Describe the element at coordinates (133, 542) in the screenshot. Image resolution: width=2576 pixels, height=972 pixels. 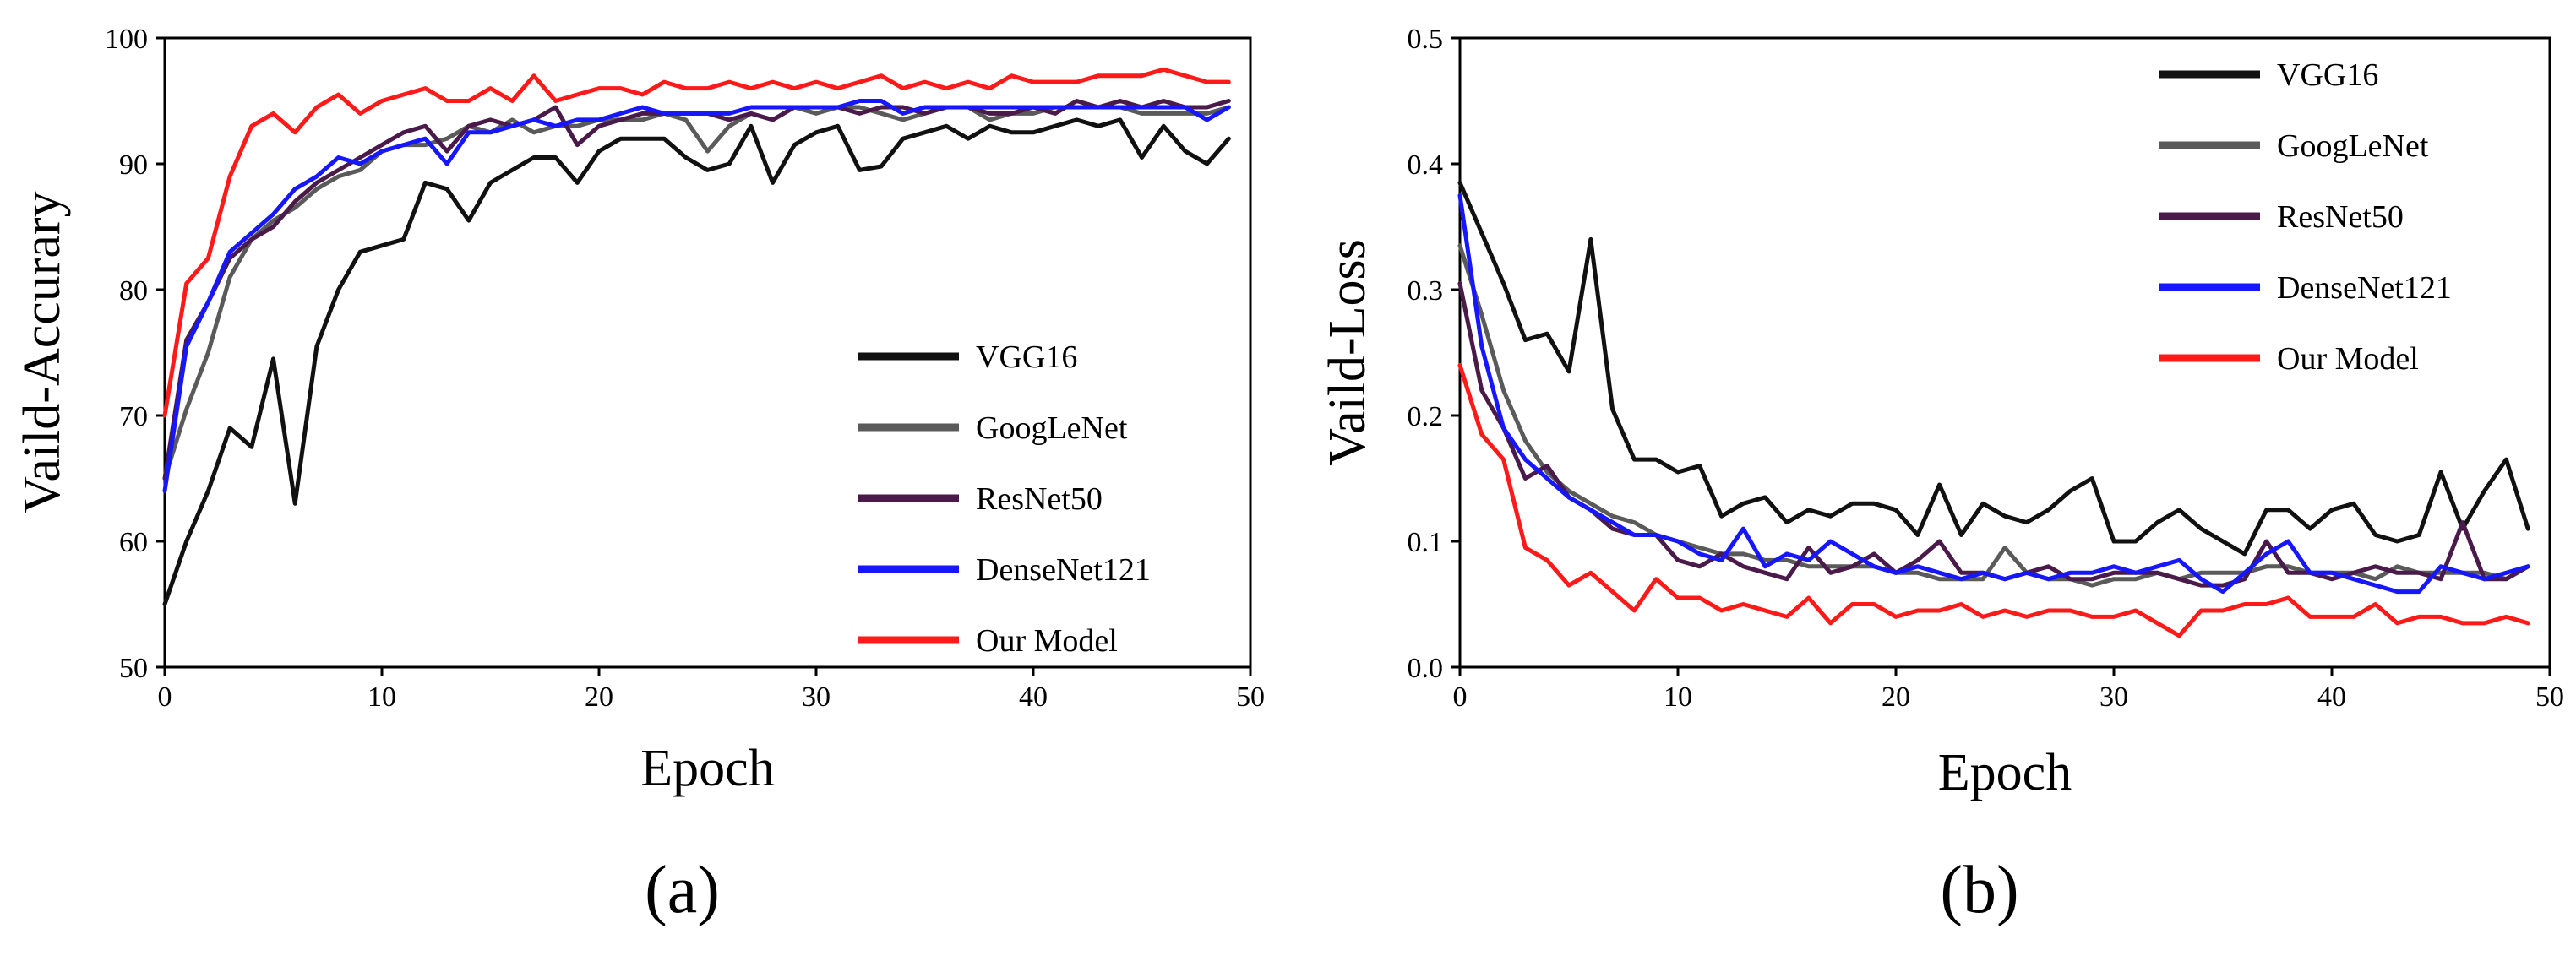
I see `y-tick-label: 60` at that location.